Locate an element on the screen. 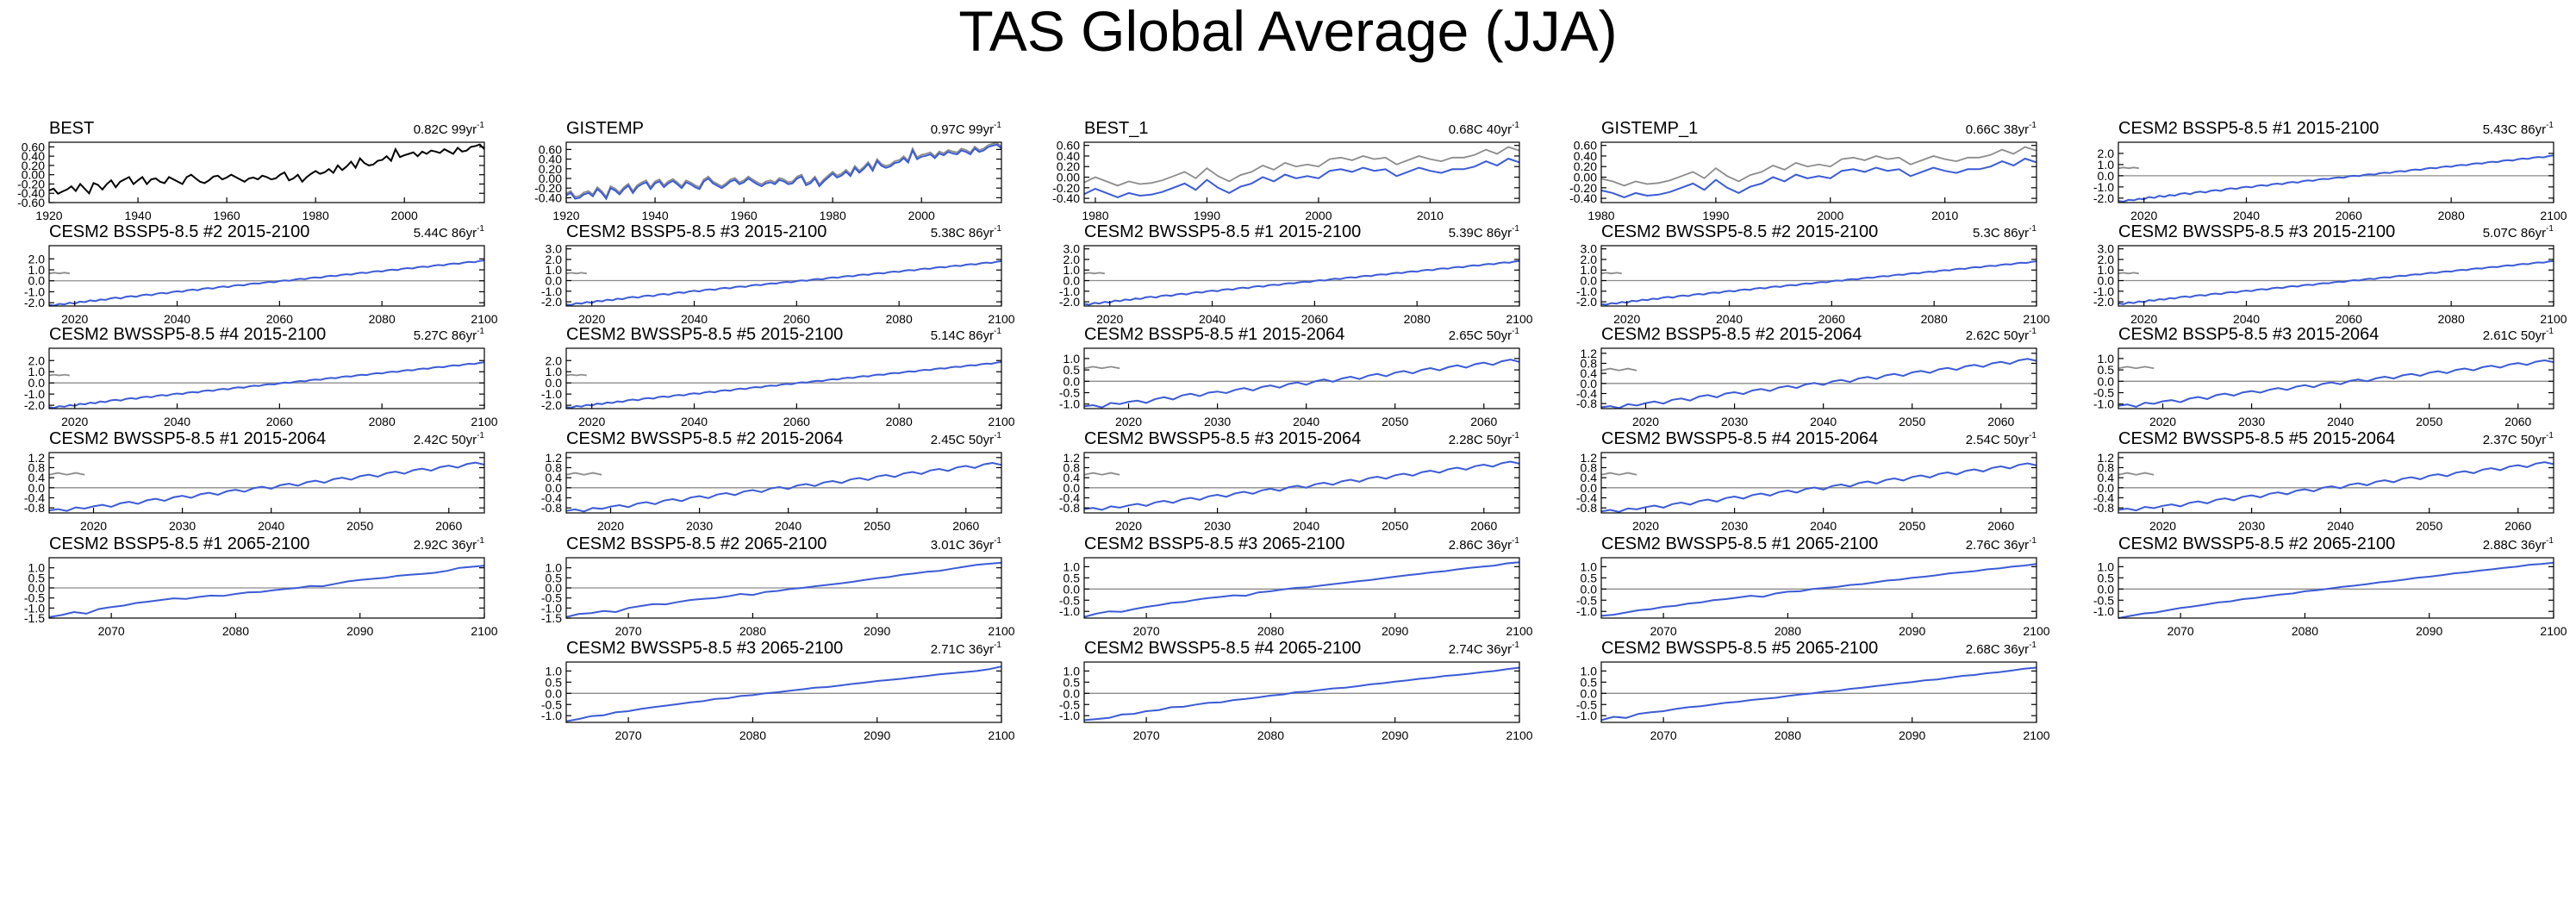 This screenshot has height=906, width=2576. y-tick-label: 0.20 is located at coordinates (550, 169).